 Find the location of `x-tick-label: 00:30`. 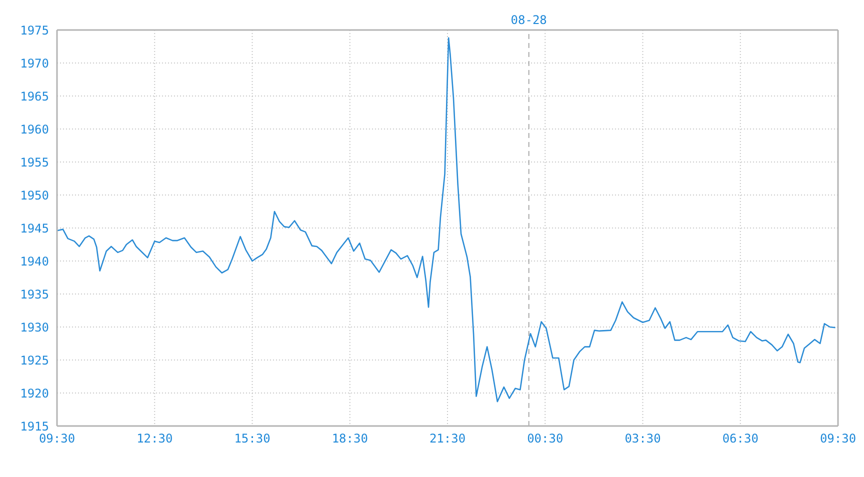

x-tick-label: 00:30 is located at coordinates (545, 439).